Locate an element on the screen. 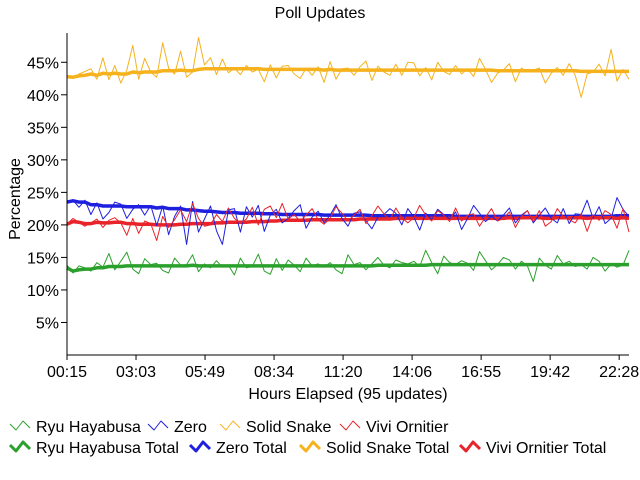  y-tick-label: 35% is located at coordinates (43, 128).